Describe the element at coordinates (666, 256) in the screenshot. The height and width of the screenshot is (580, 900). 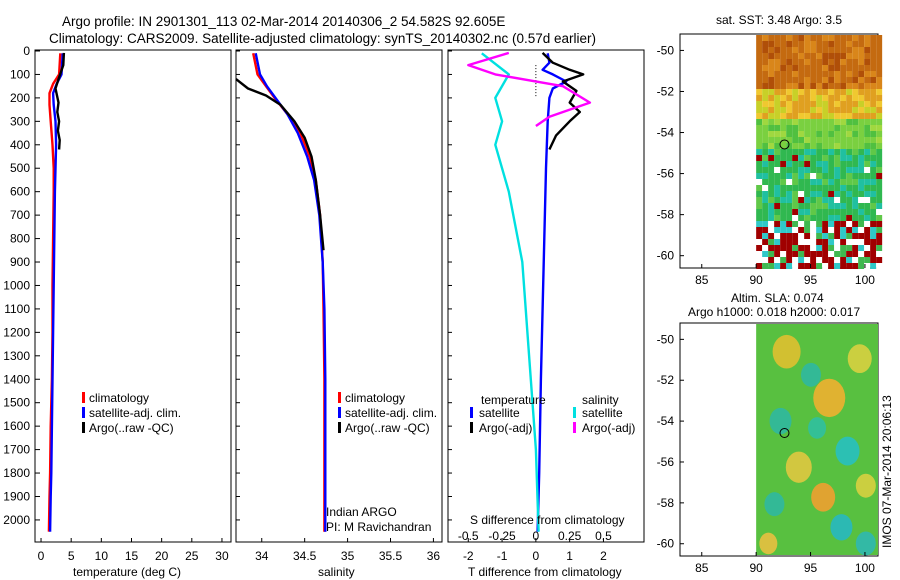
I see `map-y-tick-label: -60` at that location.